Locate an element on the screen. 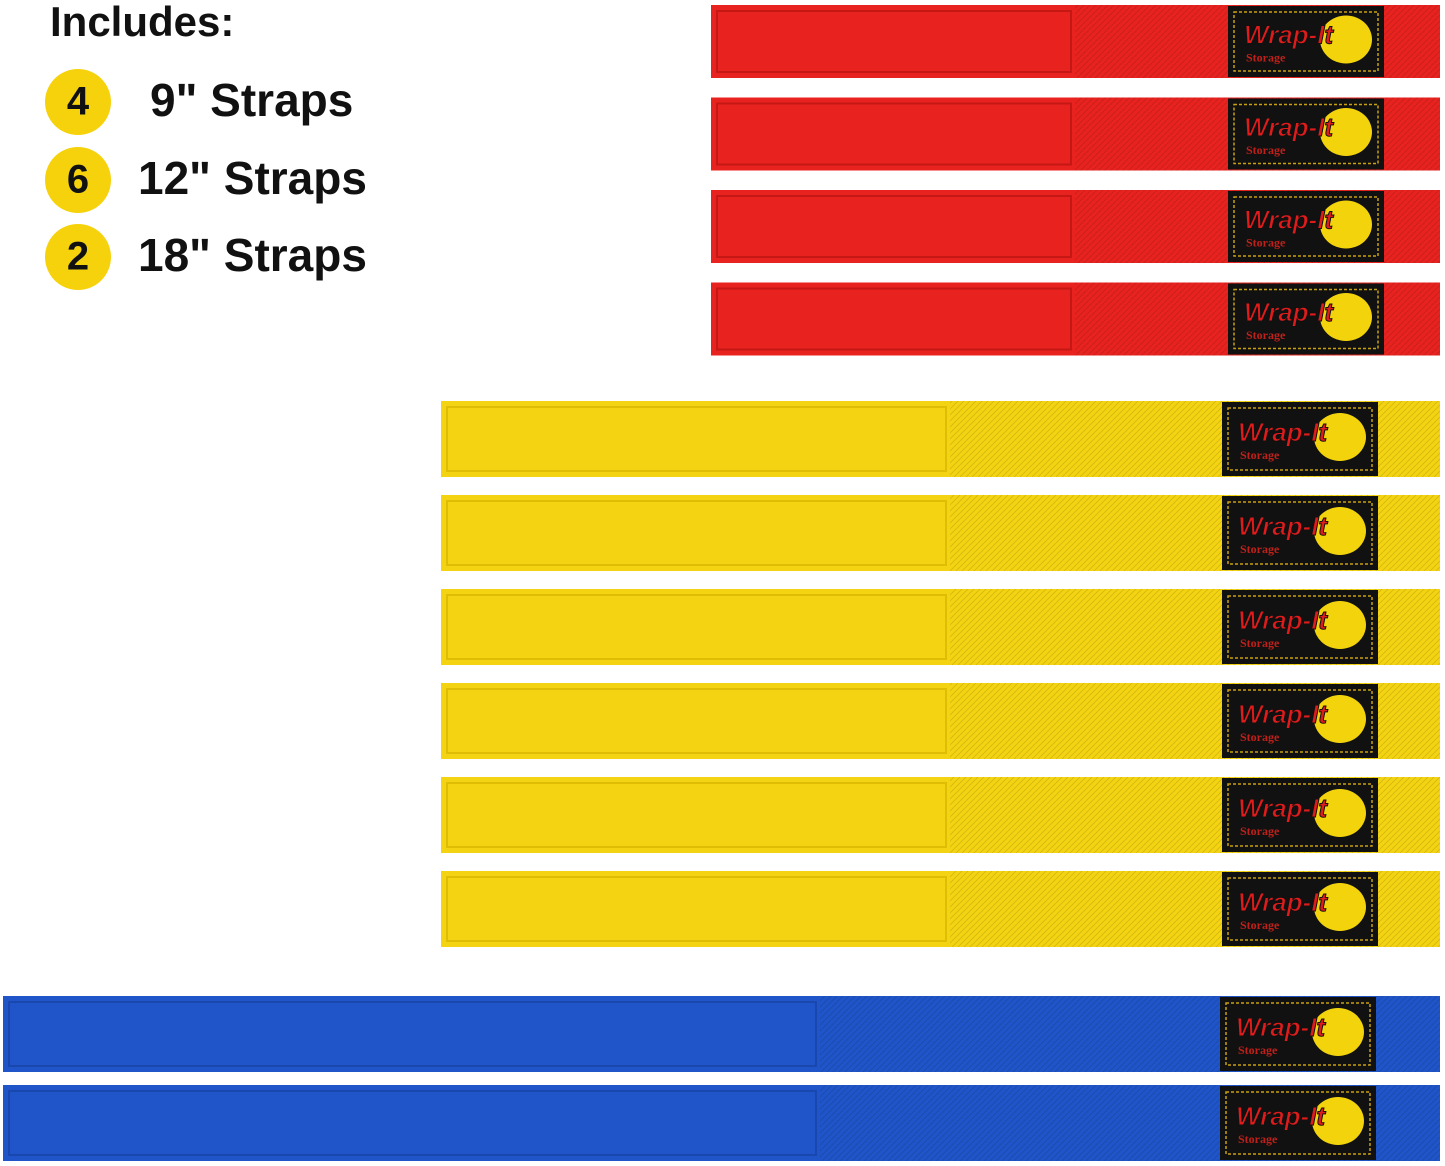  count: 6 is located at coordinates (78, 180).